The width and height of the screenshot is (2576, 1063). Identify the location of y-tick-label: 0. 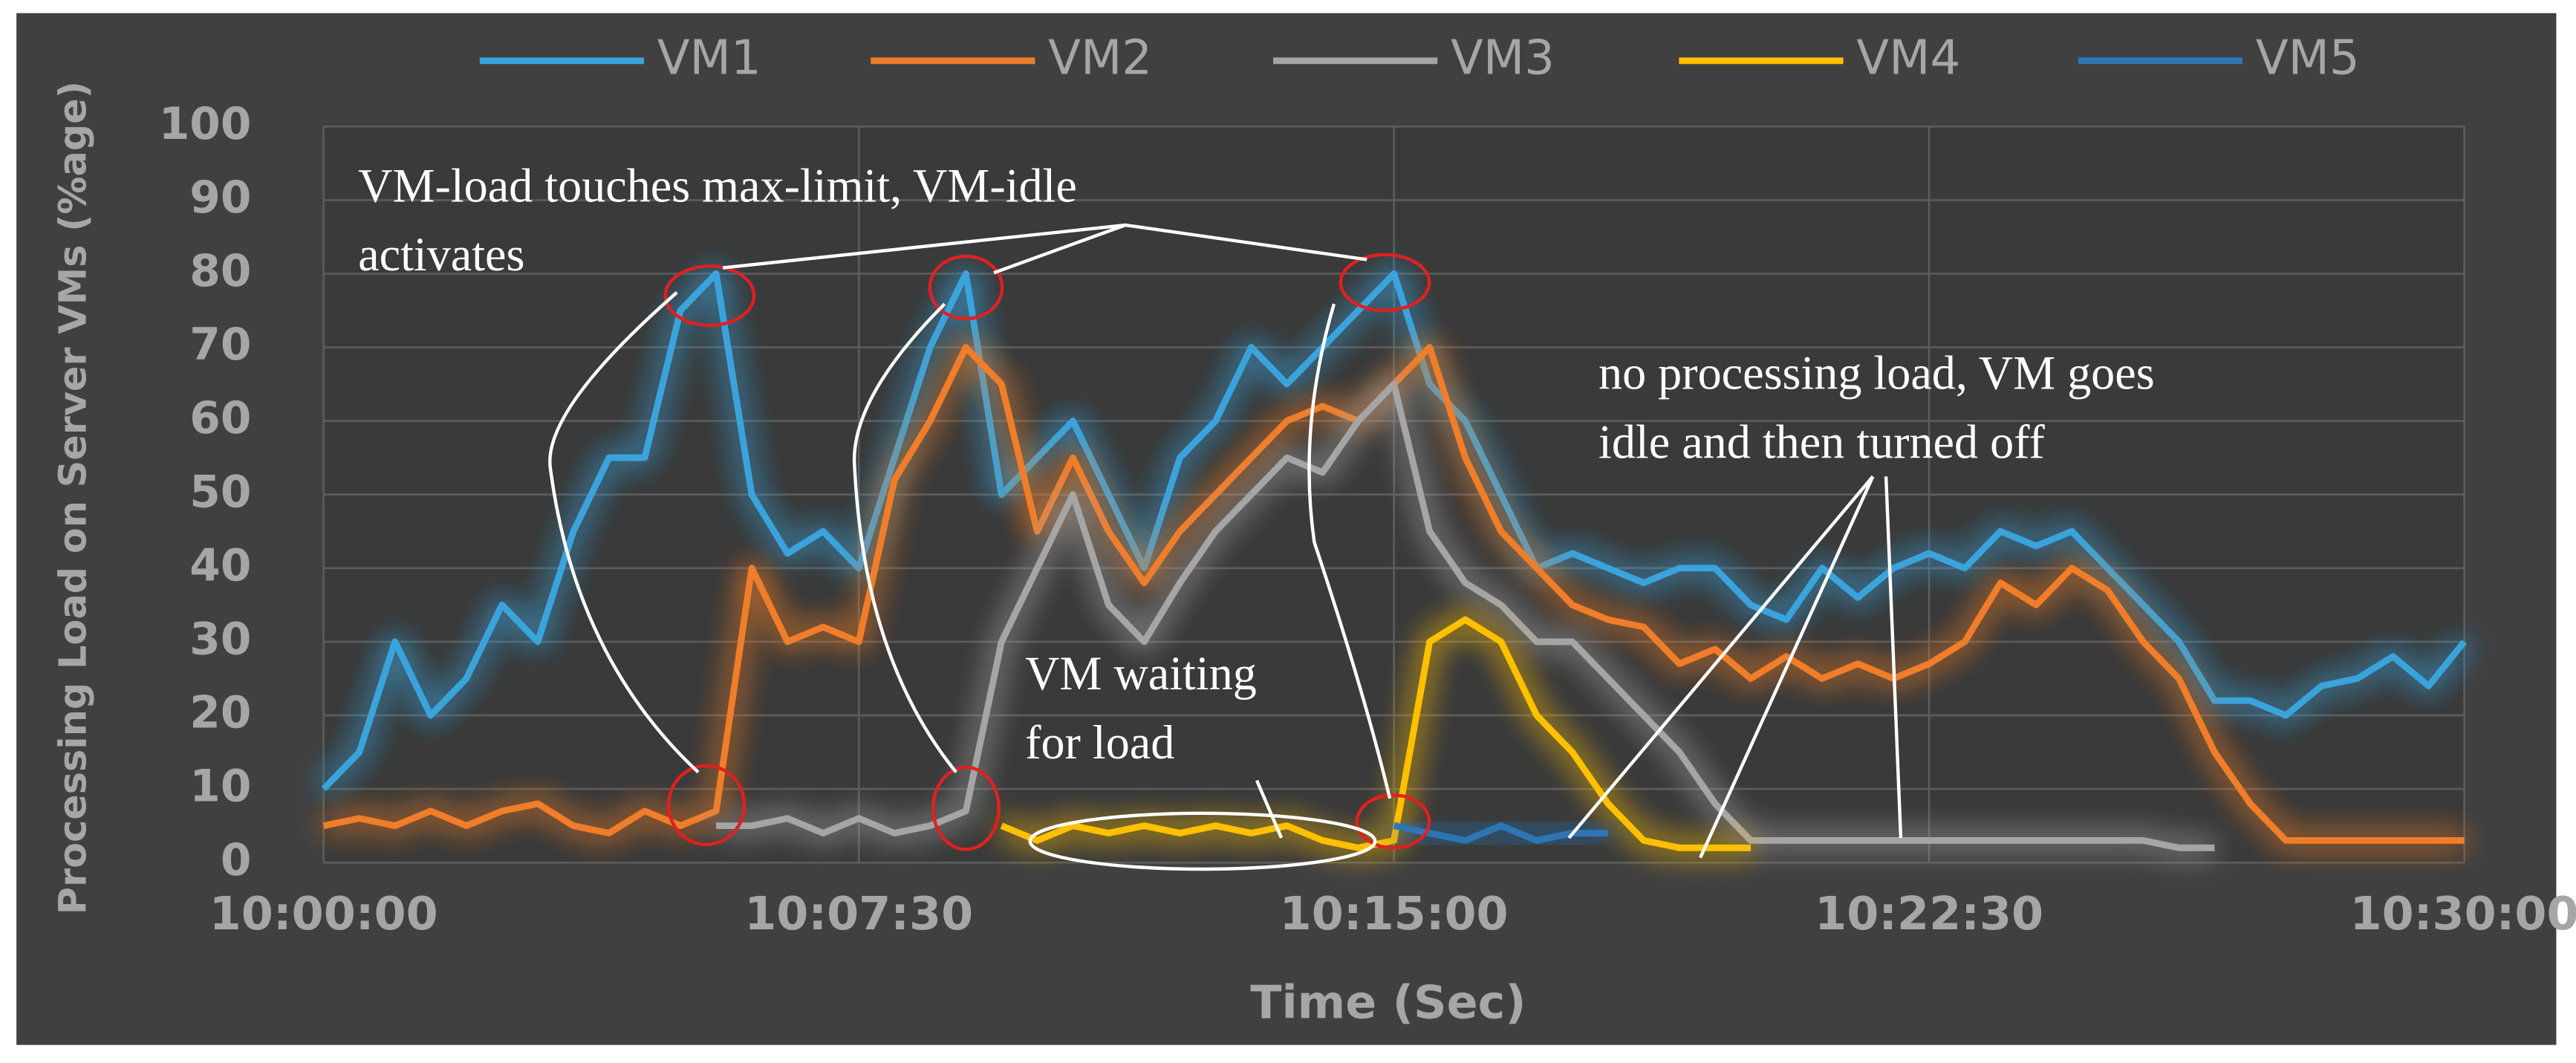
(236, 860).